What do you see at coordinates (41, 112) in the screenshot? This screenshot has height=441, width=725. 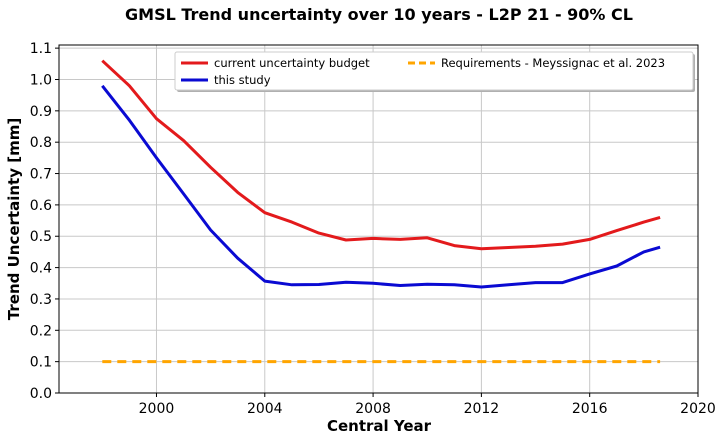 I see `y-tick-label: 0.9` at bounding box center [41, 112].